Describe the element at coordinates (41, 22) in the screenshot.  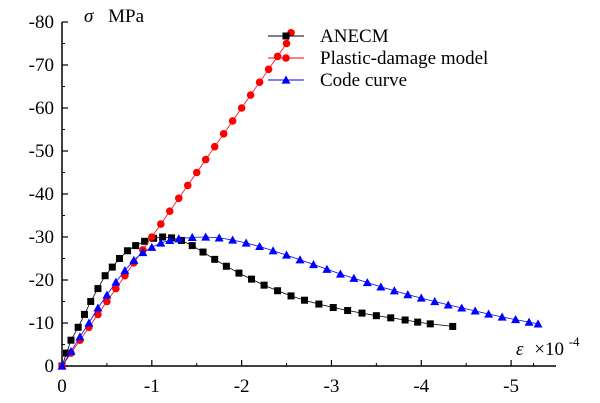
I see `y-tick-label: -80` at that location.